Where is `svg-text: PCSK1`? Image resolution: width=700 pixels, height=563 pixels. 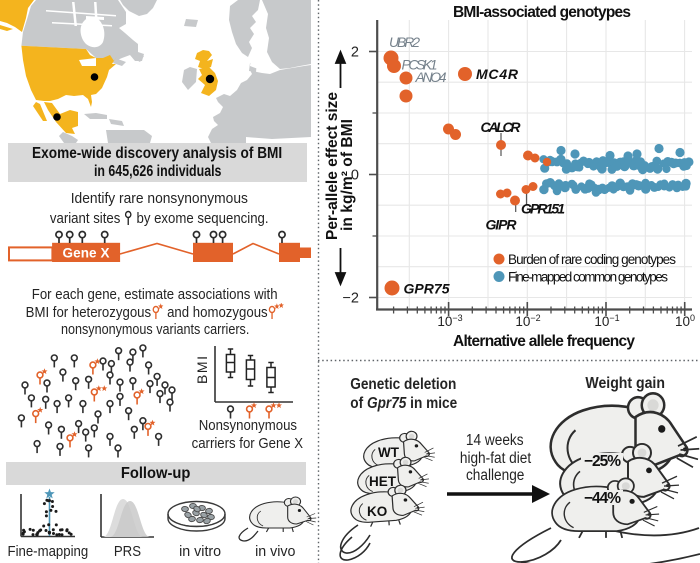 svg-text: PCSK1 is located at coordinates (420, 65).